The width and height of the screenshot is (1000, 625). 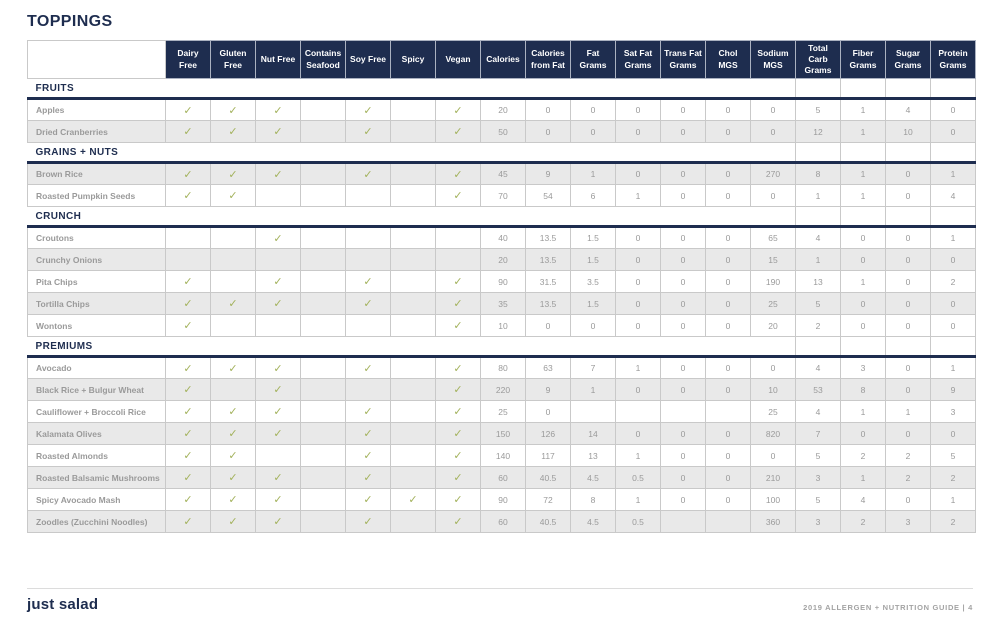 I want to click on value-cell: 10, so click(x=908, y=131).